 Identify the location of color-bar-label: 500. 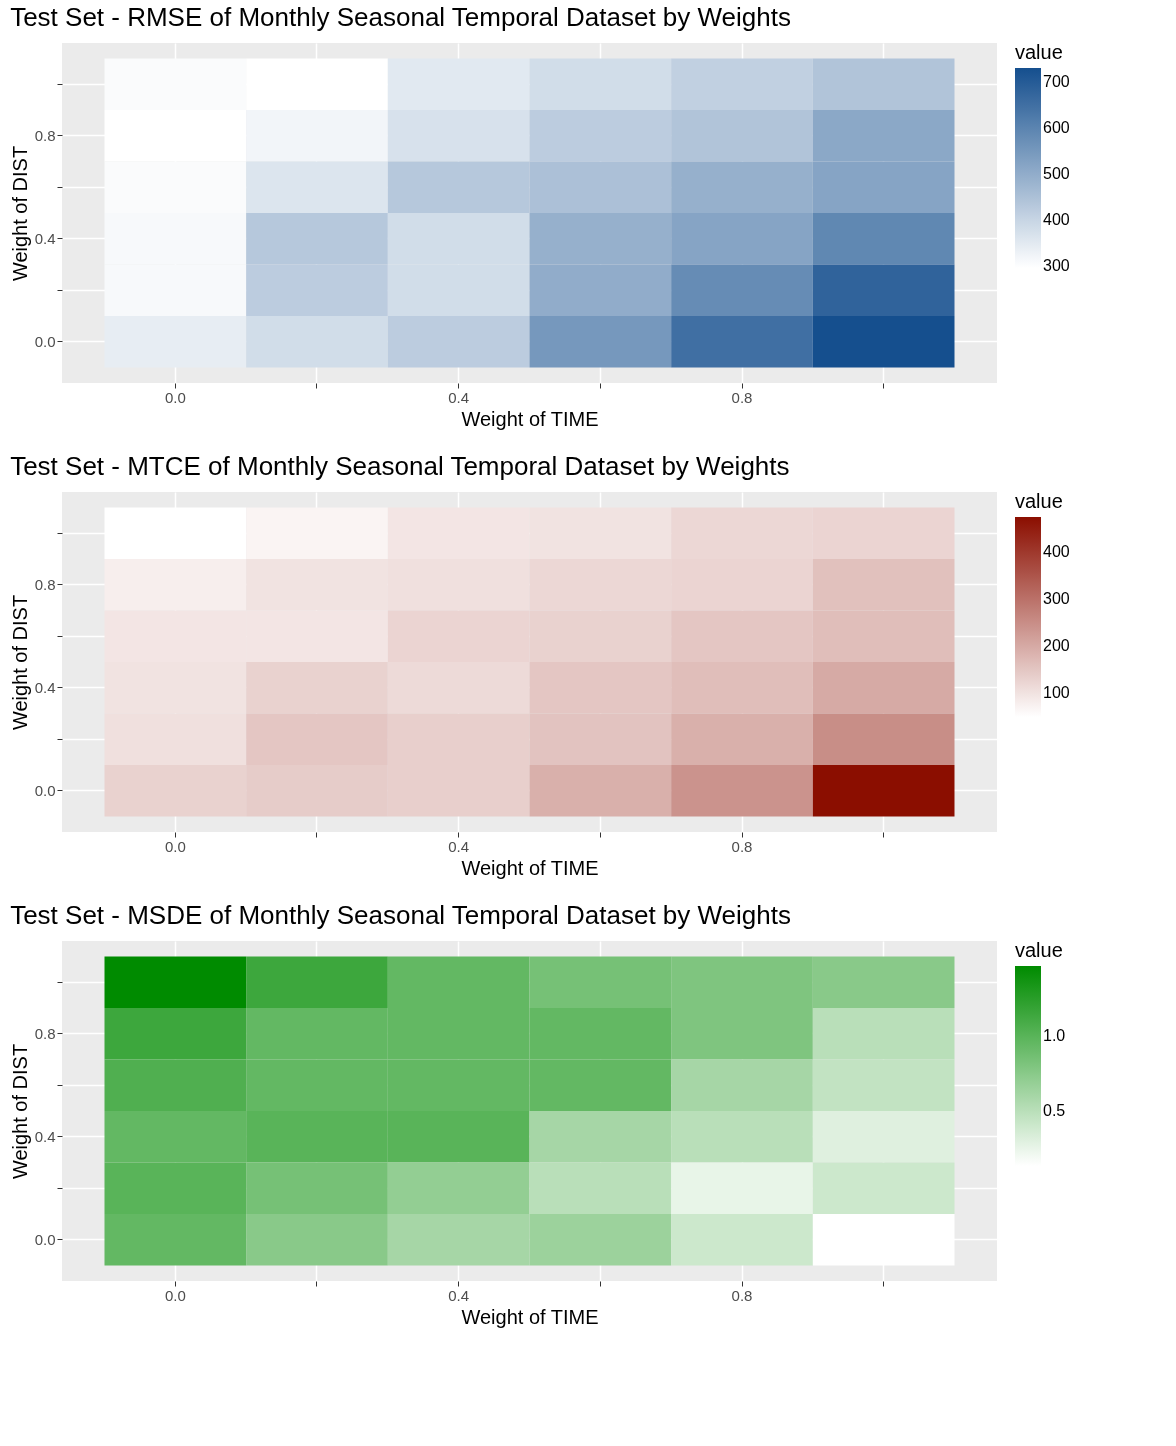
(1056, 173).